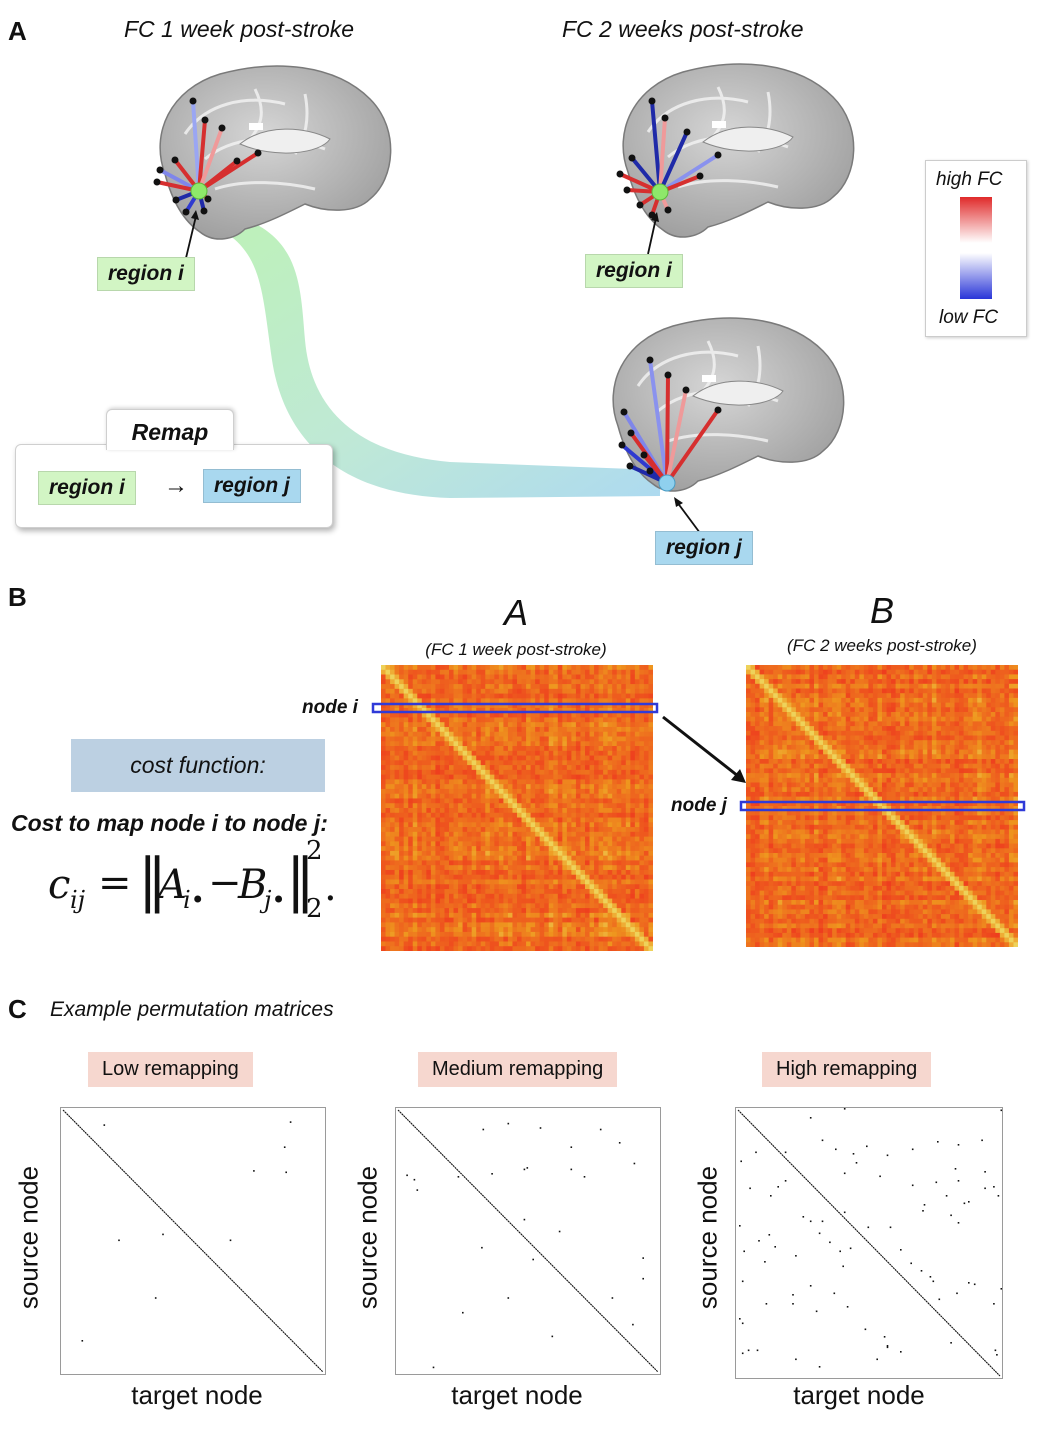 The image size is (1038, 1430). Describe the element at coordinates (667, 483) in the screenshot. I see `node-j` at that location.